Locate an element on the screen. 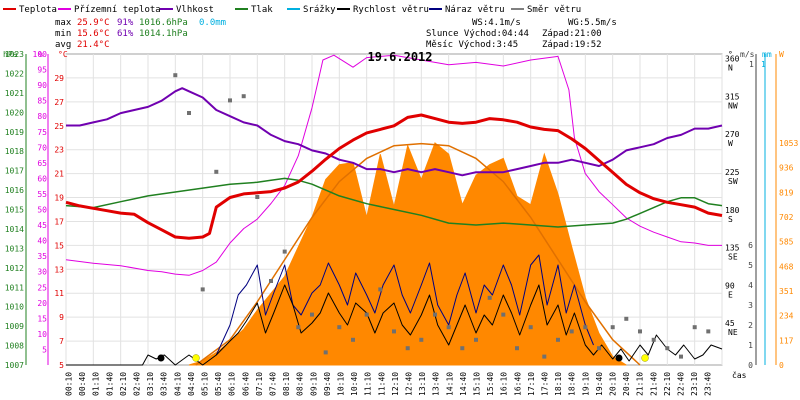 The image size is (800, 400). solar-tick-label: 468 is located at coordinates (786, 266).